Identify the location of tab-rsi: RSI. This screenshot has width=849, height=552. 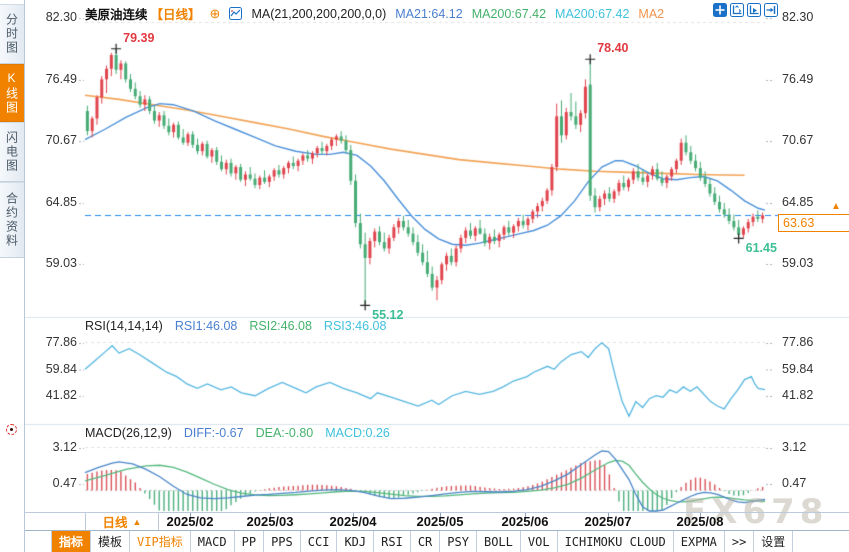
(392, 541).